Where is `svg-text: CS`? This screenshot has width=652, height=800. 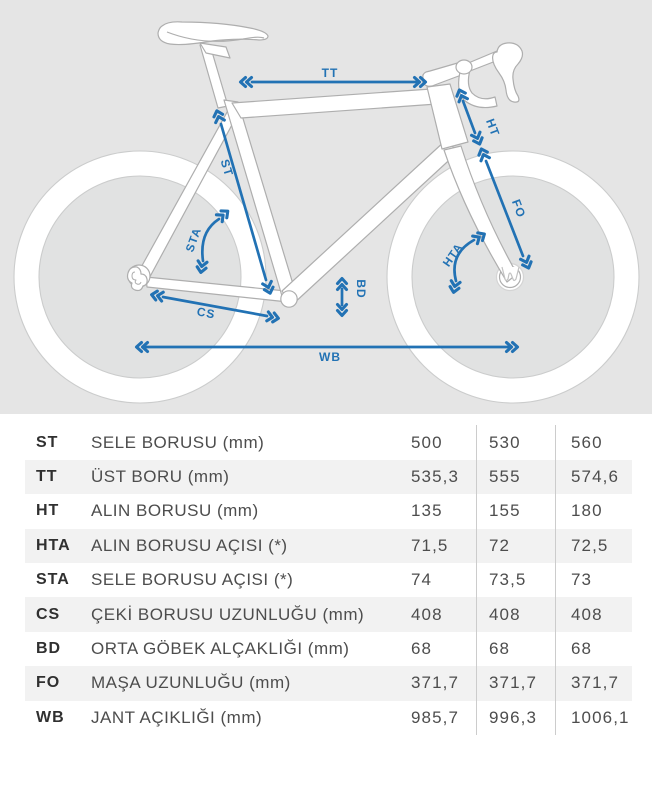 svg-text: CS is located at coordinates (206, 312).